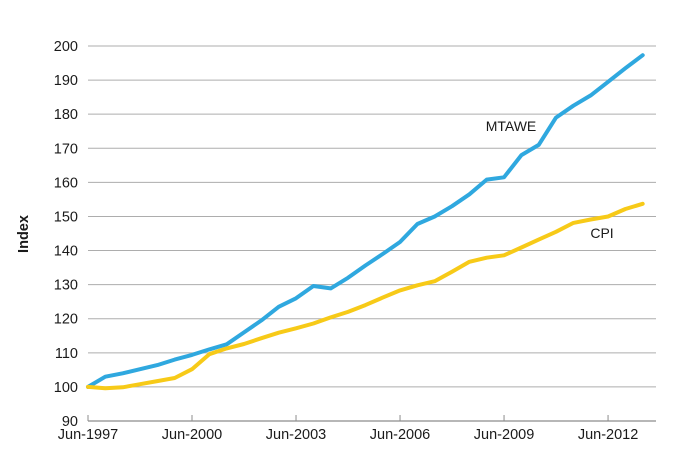  Describe the element at coordinates (550, 179) in the screenshot. I see `series-inline-labels: MTAWE CPI` at that location.